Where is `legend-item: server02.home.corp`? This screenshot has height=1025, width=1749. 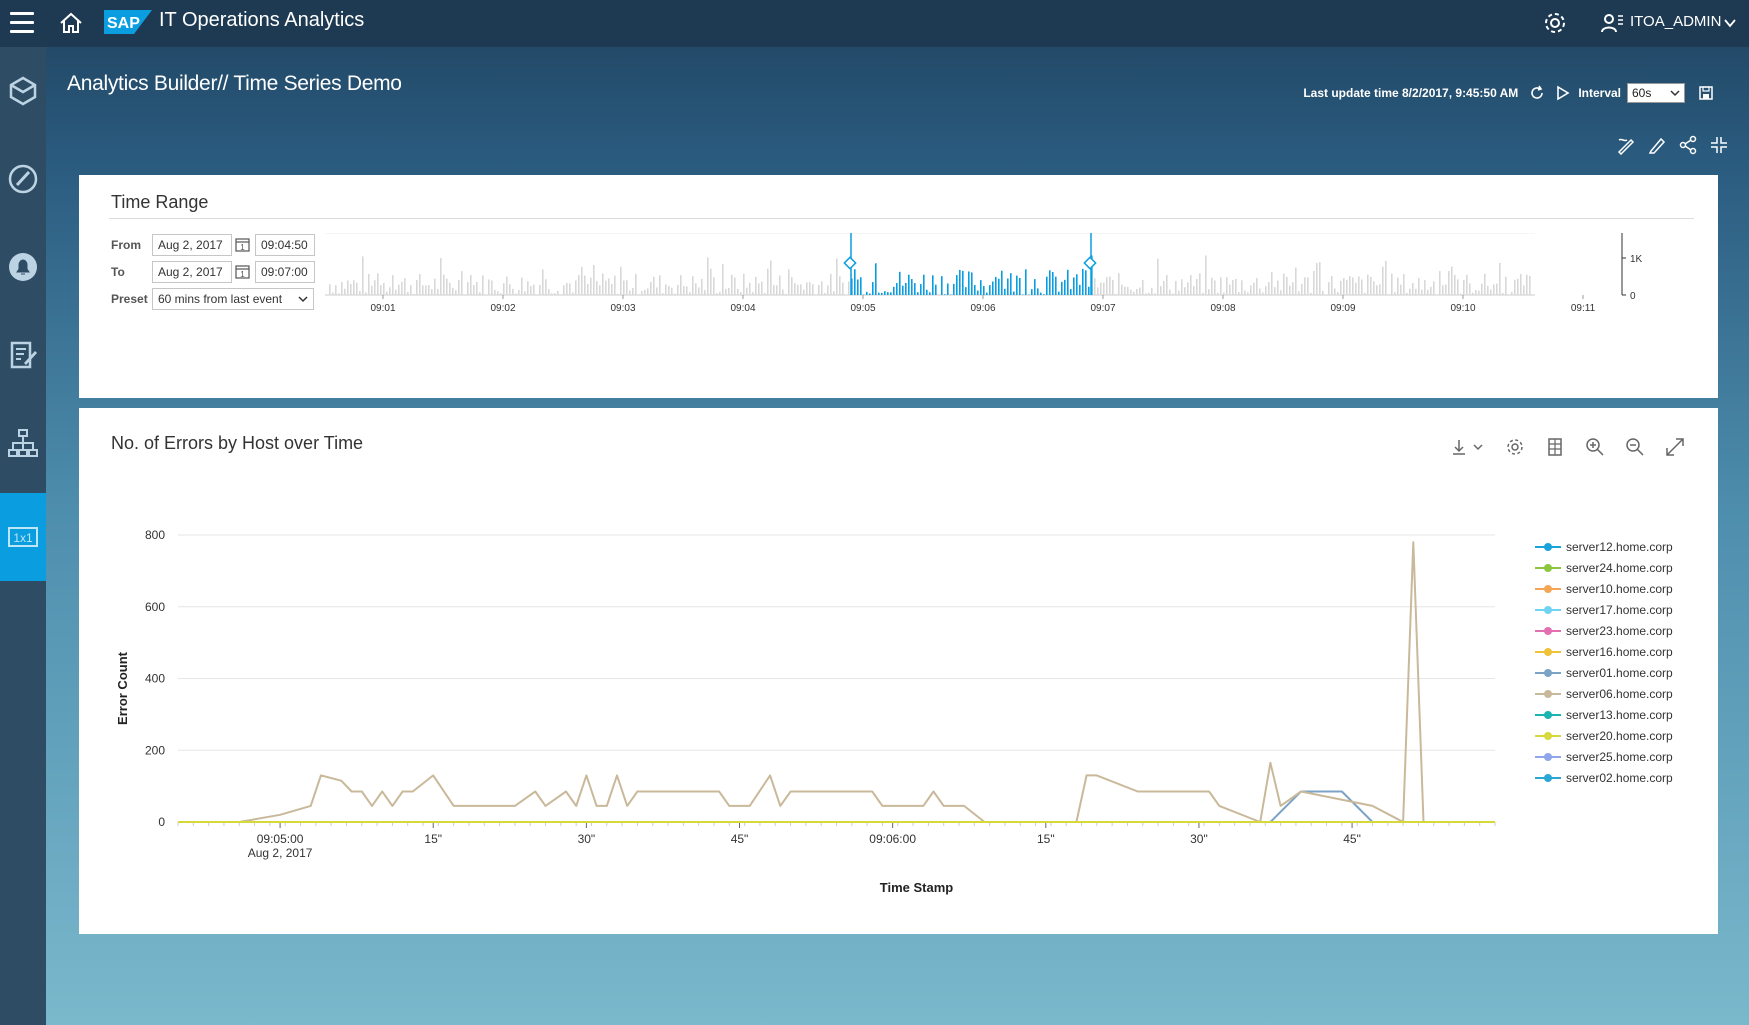
legend-item: server02.home.corp is located at coordinates (1604, 777).